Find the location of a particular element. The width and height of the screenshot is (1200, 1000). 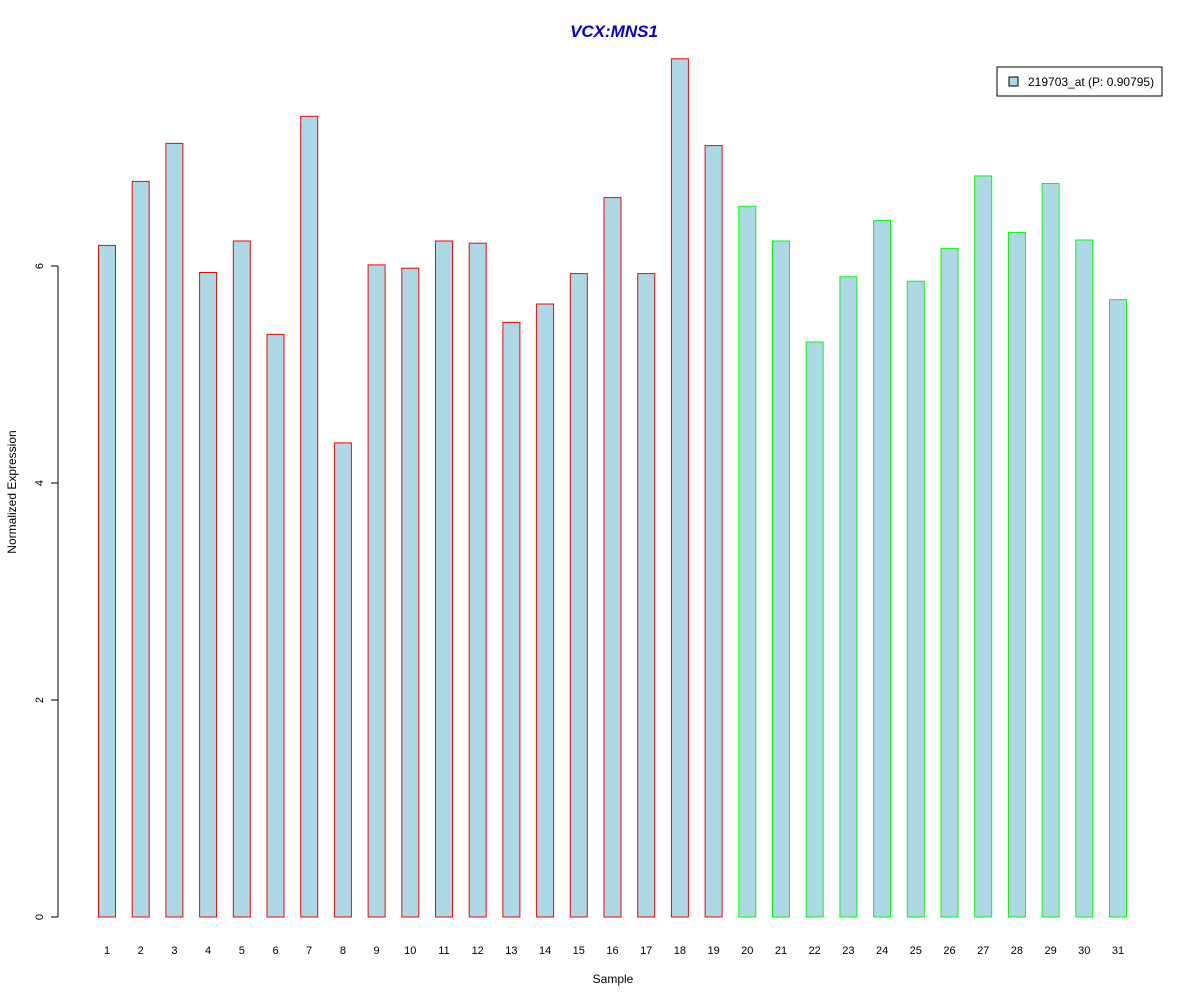

x-tick-label: 10 is located at coordinates (410, 951).